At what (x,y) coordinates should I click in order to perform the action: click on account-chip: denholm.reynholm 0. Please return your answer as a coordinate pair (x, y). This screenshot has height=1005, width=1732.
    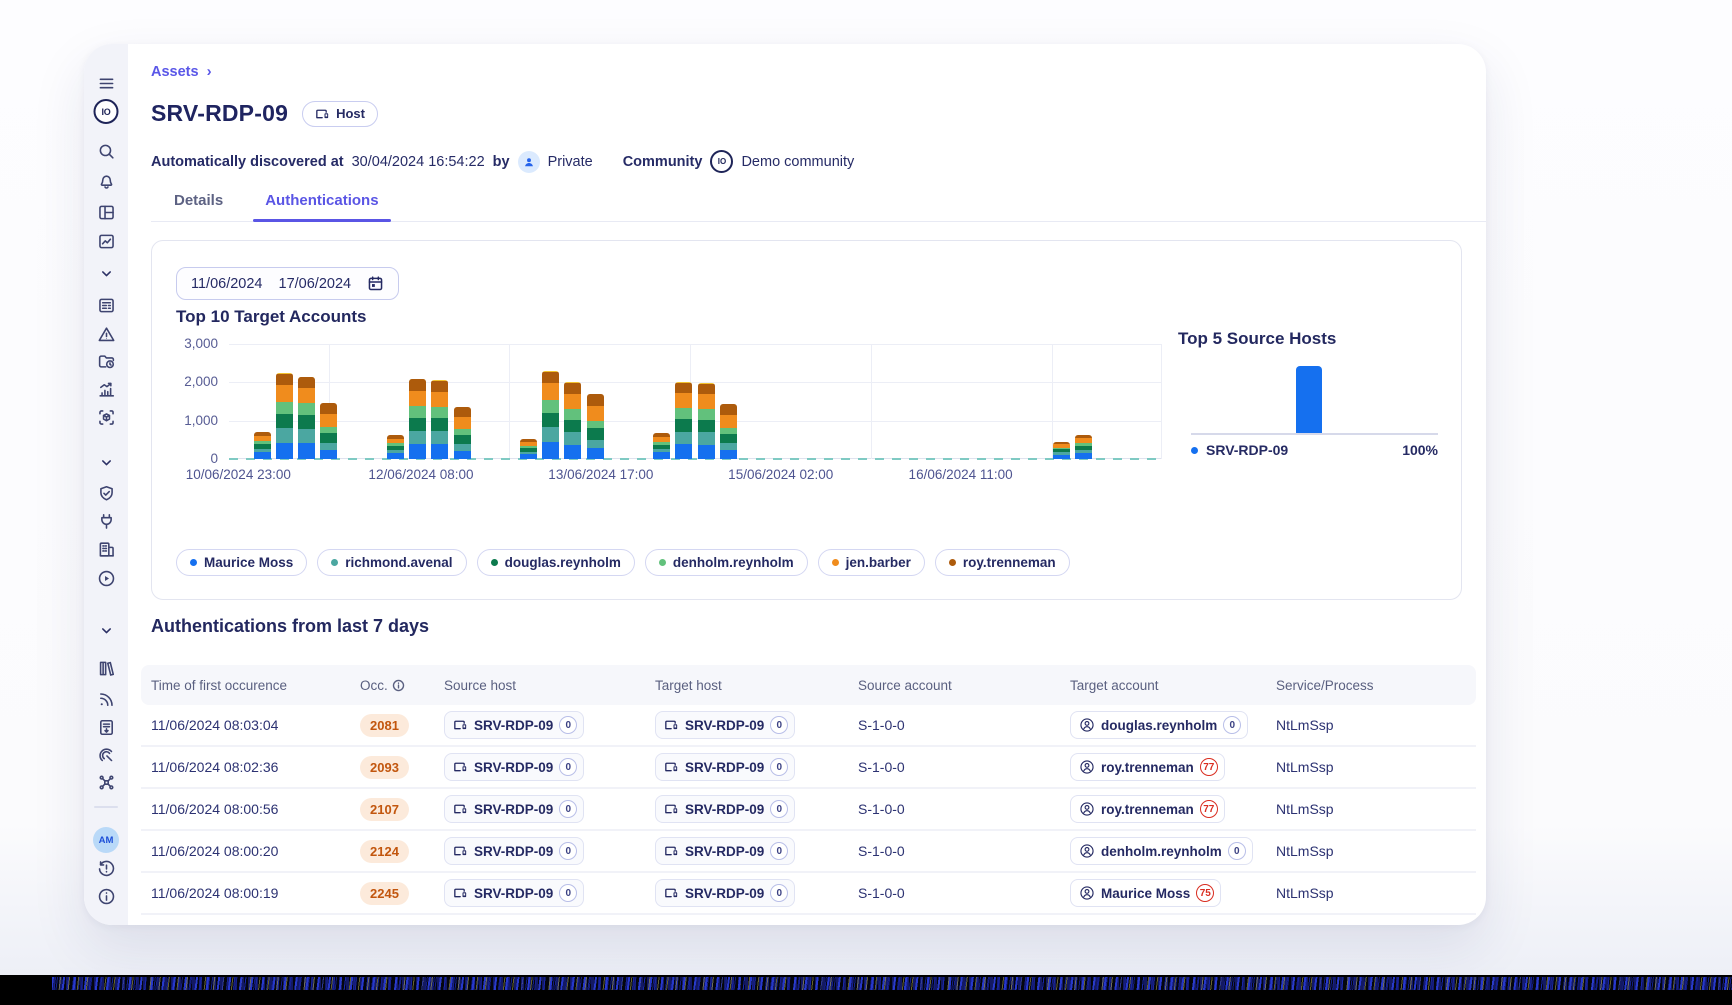
    Looking at the image, I should click on (1161, 851).